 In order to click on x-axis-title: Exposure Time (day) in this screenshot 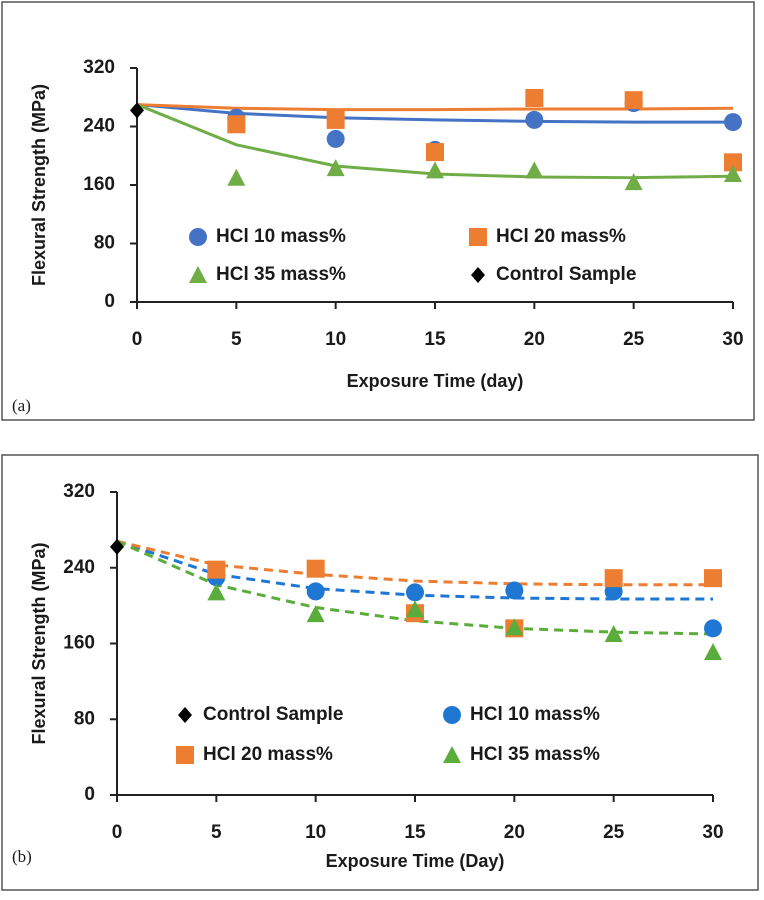, I will do `click(435, 381)`.